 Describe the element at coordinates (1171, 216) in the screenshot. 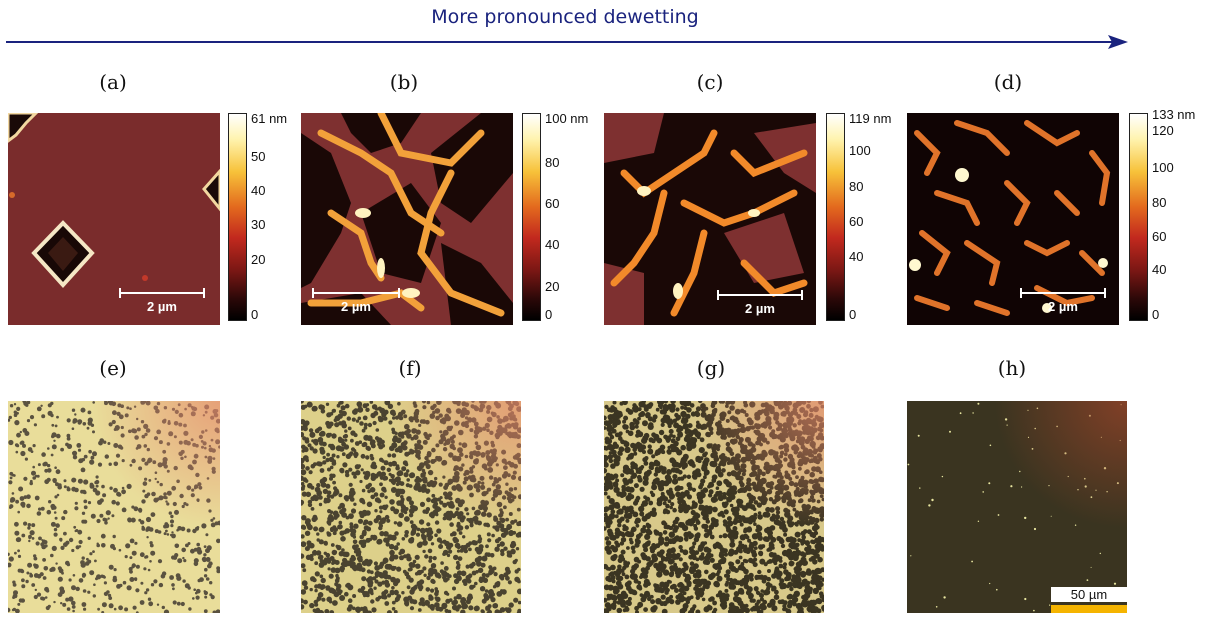

I see `colorbar-d: 133 nm 120 100 80 60 40 0` at that location.